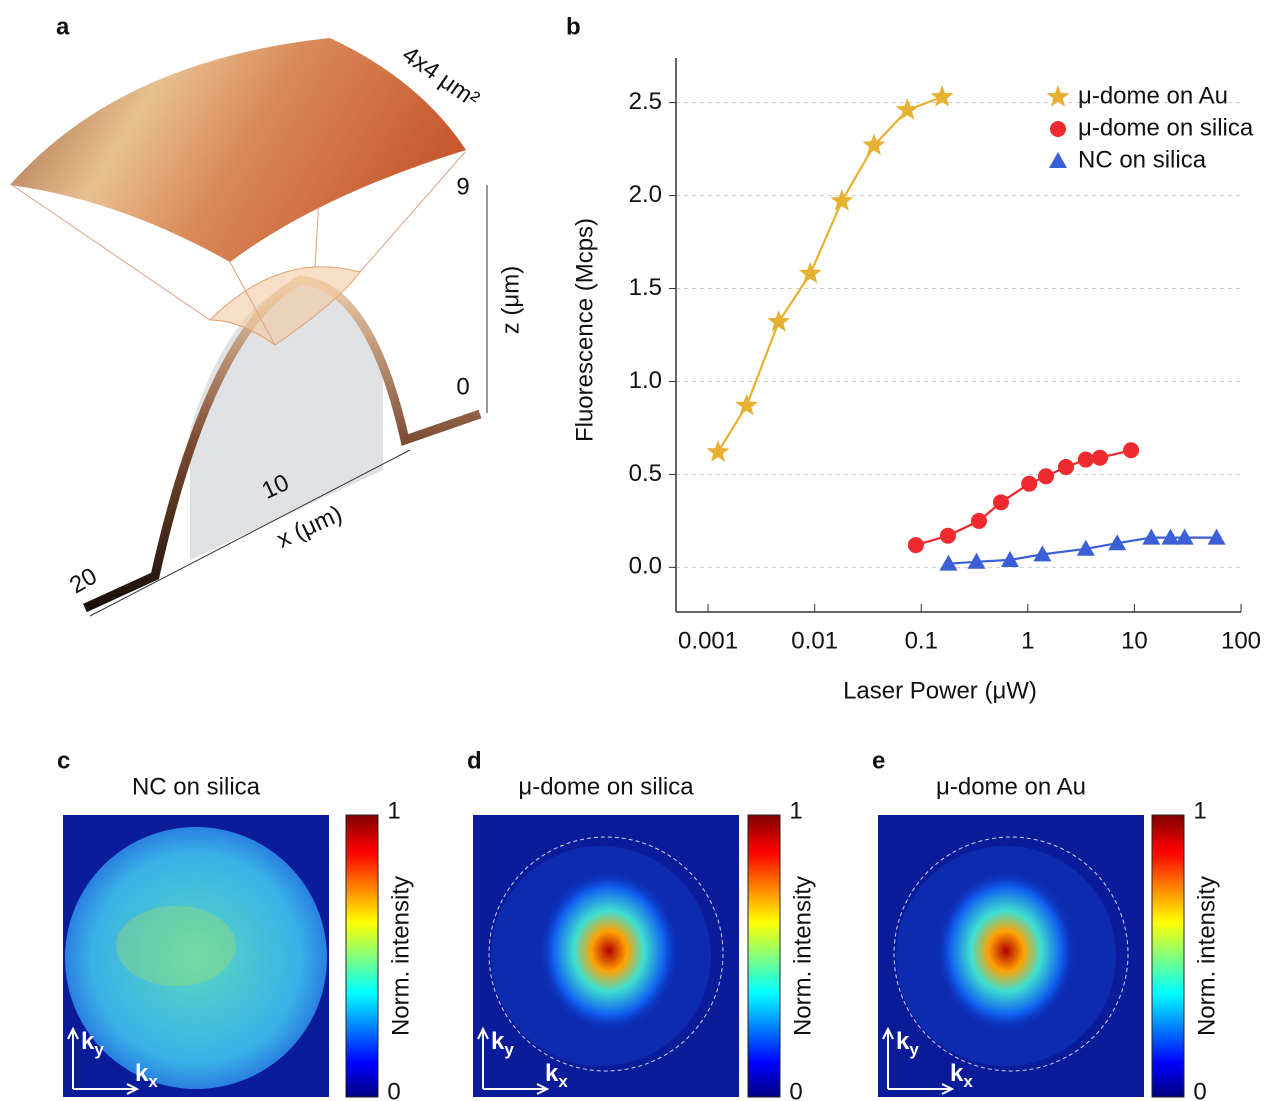  I want to click on panel-label: b, so click(573, 26).